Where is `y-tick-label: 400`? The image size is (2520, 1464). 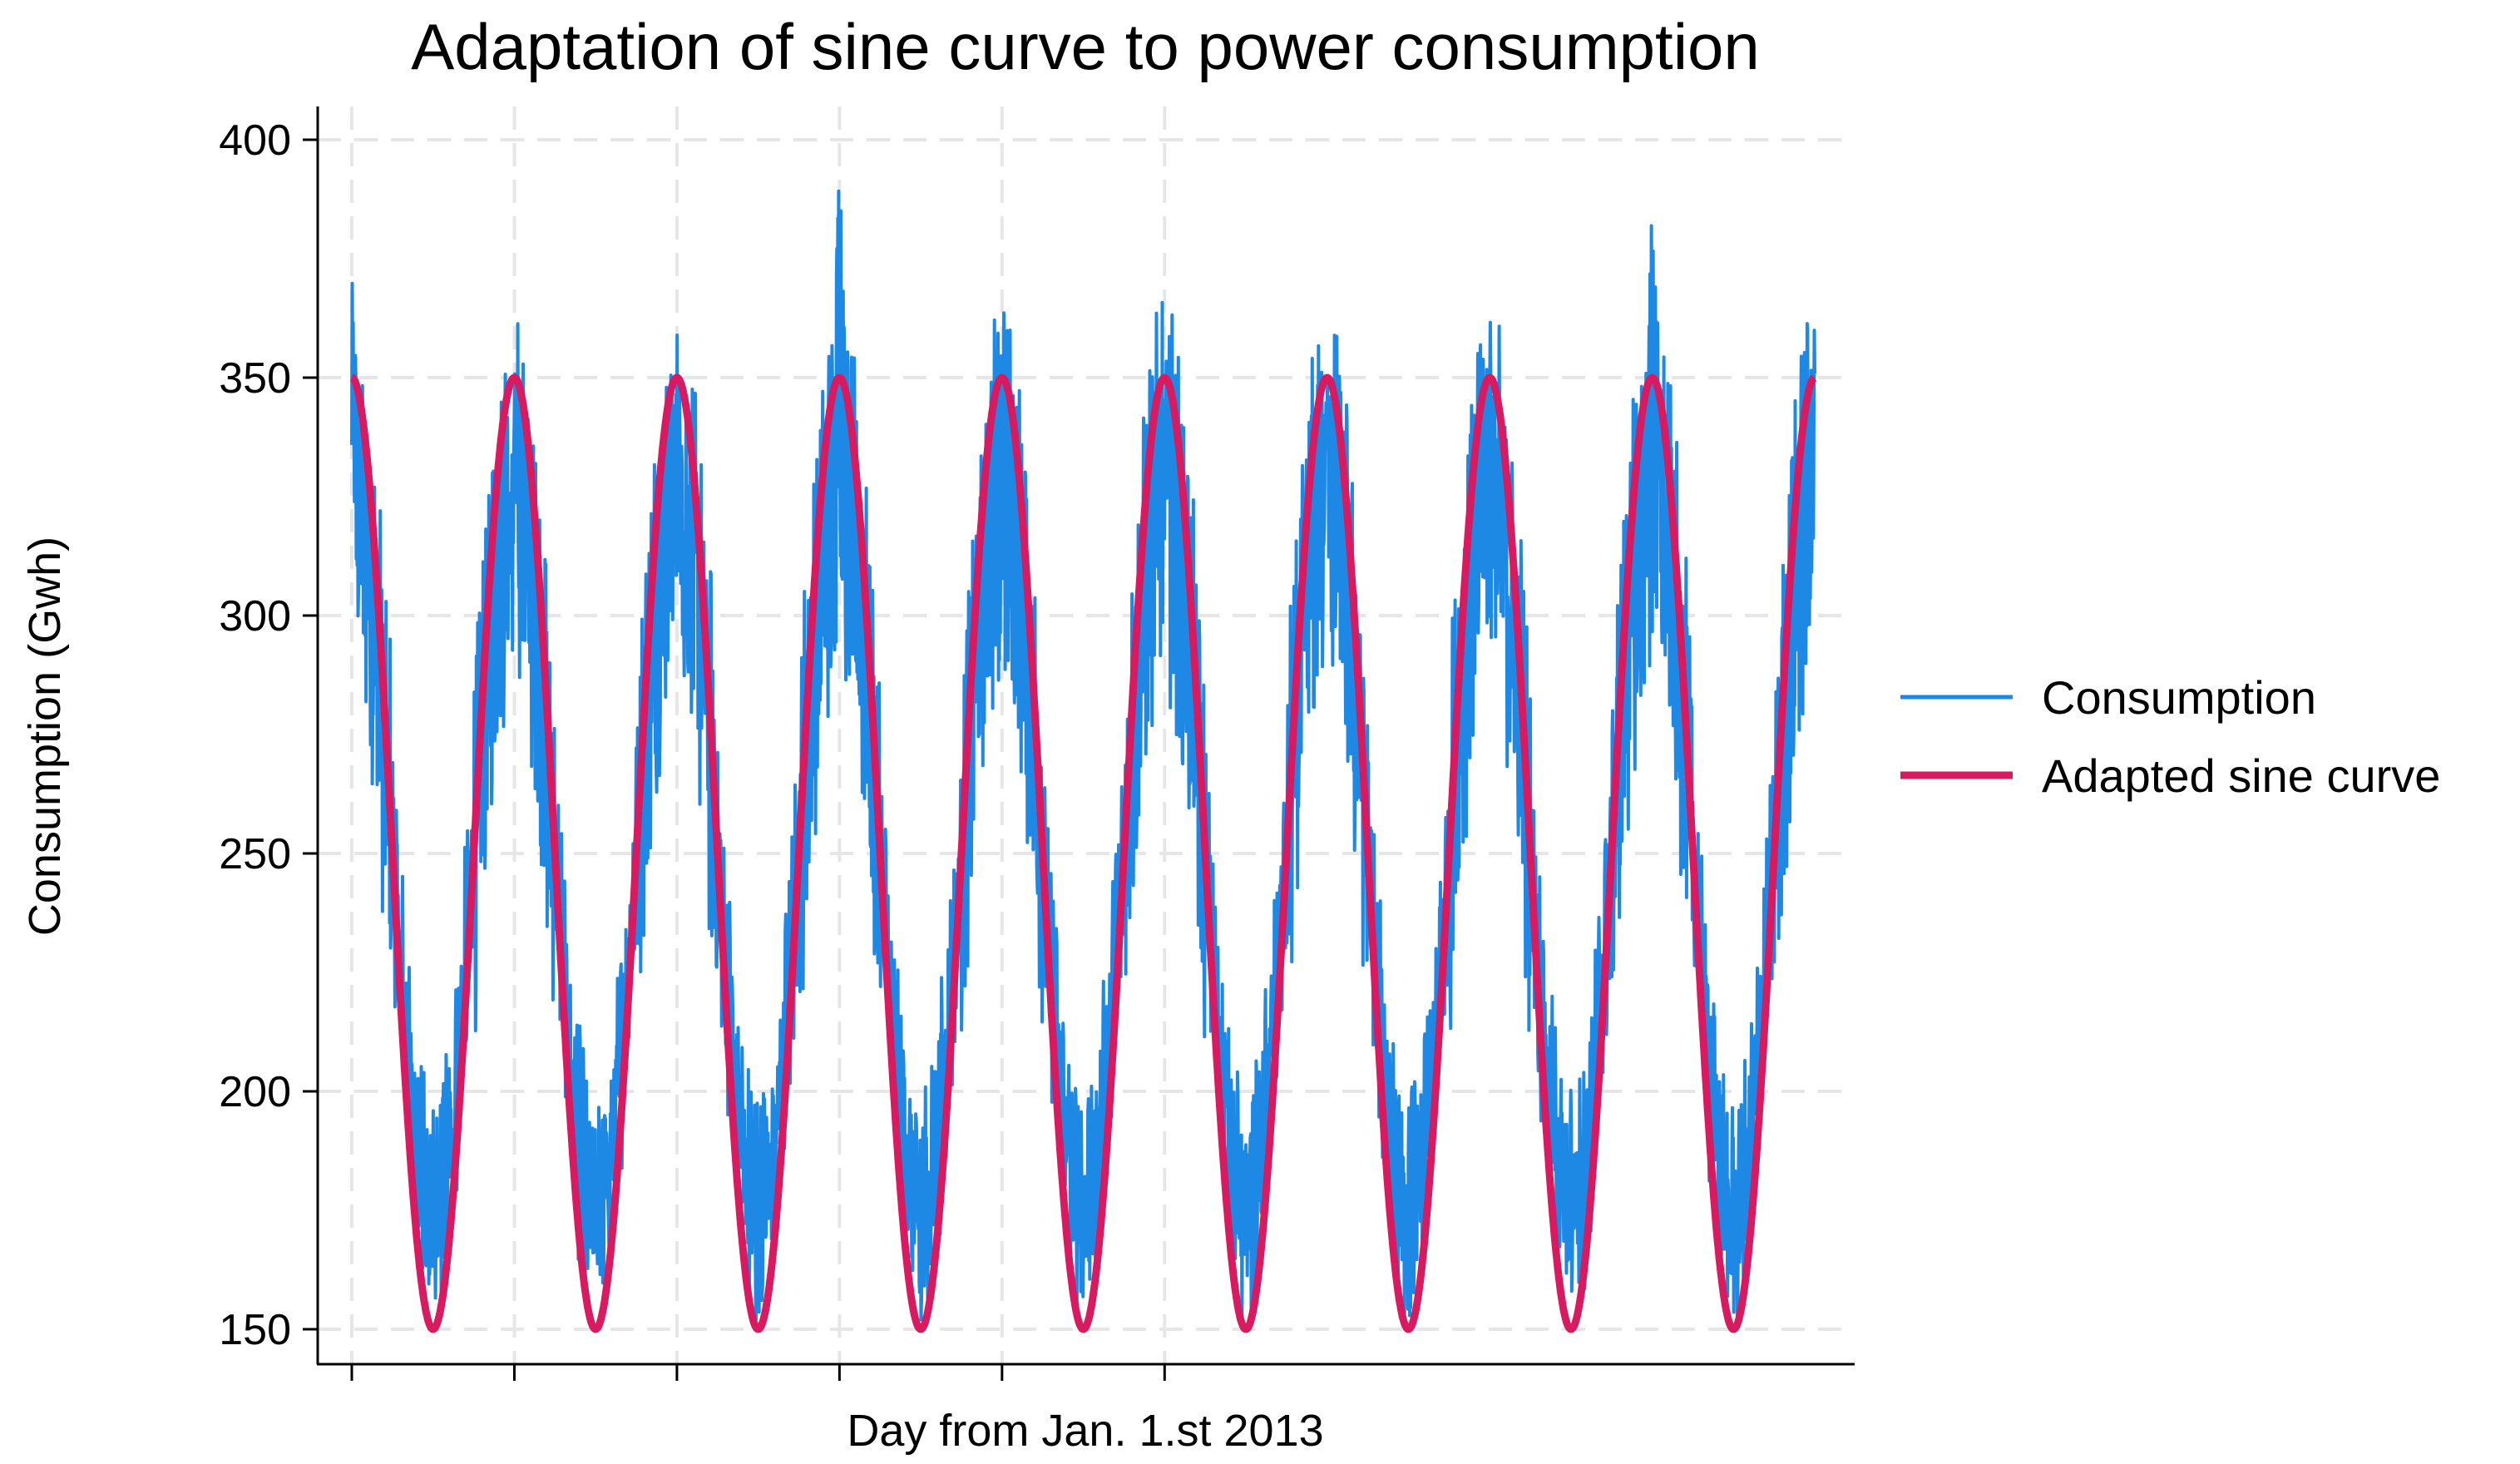 y-tick-label: 400 is located at coordinates (255, 140).